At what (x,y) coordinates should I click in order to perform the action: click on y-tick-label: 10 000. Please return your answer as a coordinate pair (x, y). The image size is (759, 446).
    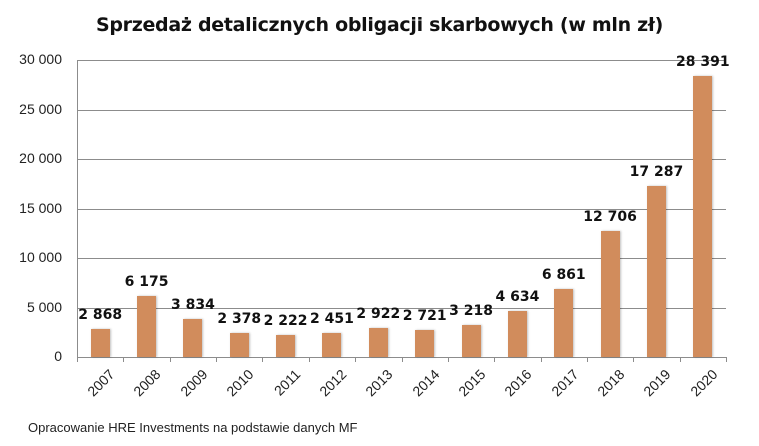
    Looking at the image, I should click on (40, 257).